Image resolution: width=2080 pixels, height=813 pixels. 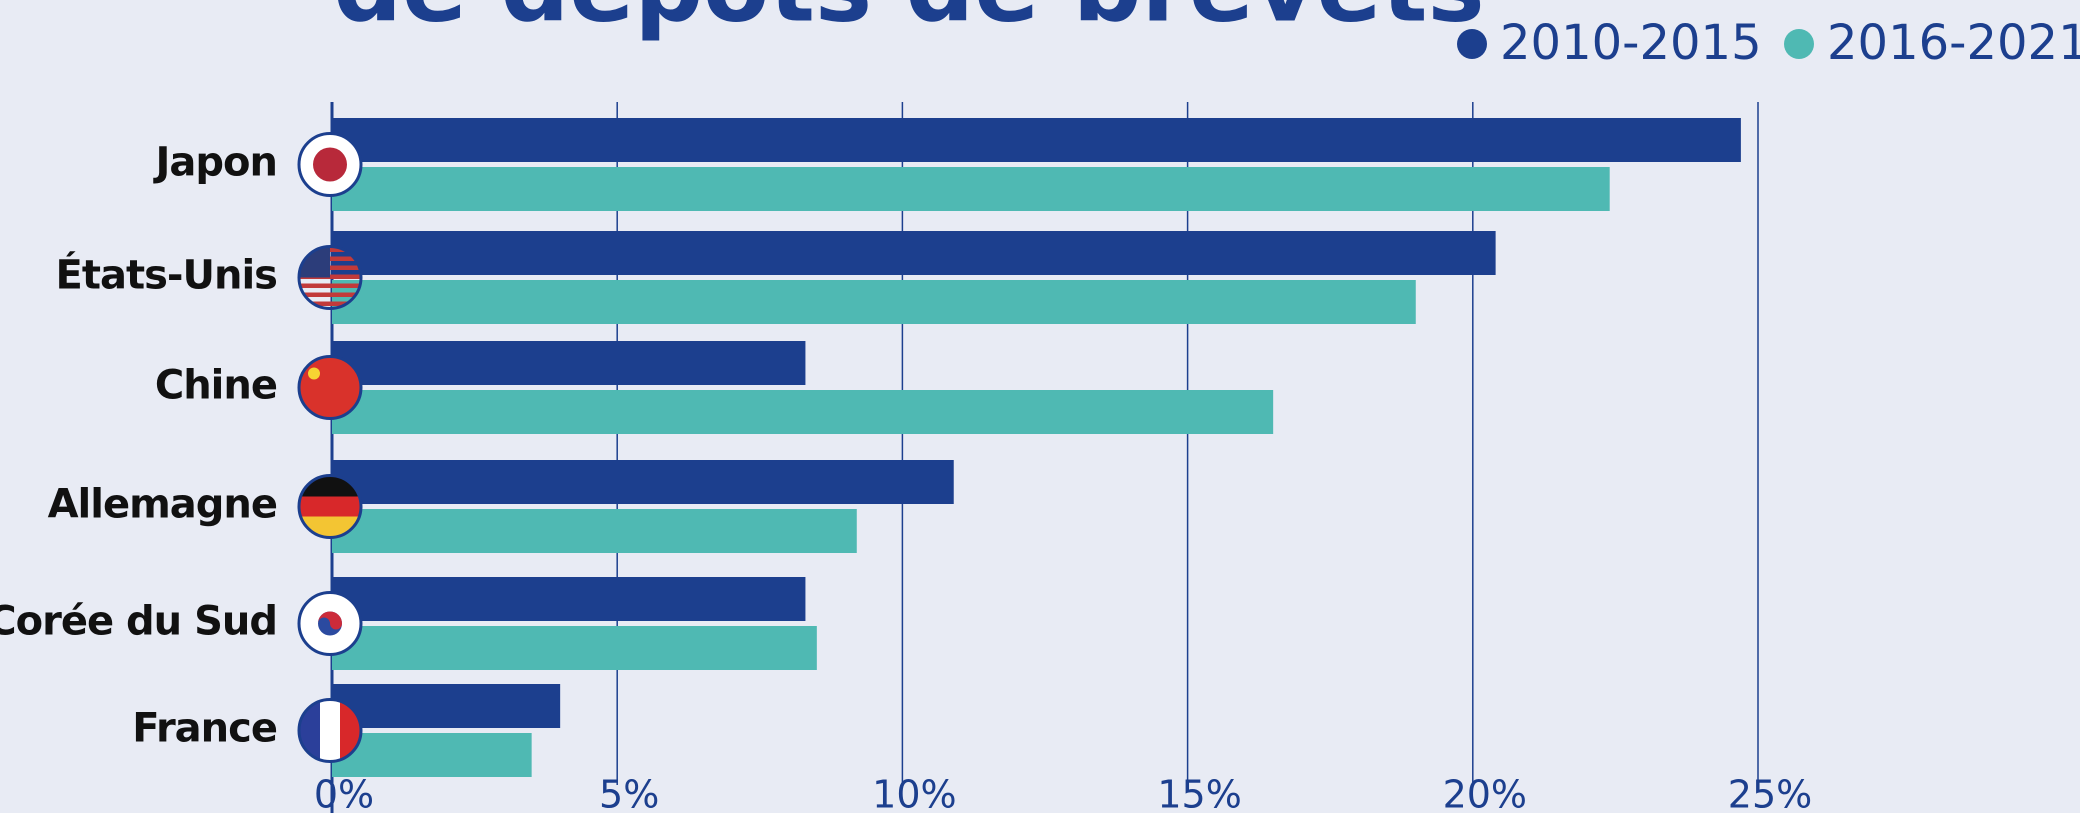 I want to click on x-tick-label: 15%, so click(x=1199, y=793).